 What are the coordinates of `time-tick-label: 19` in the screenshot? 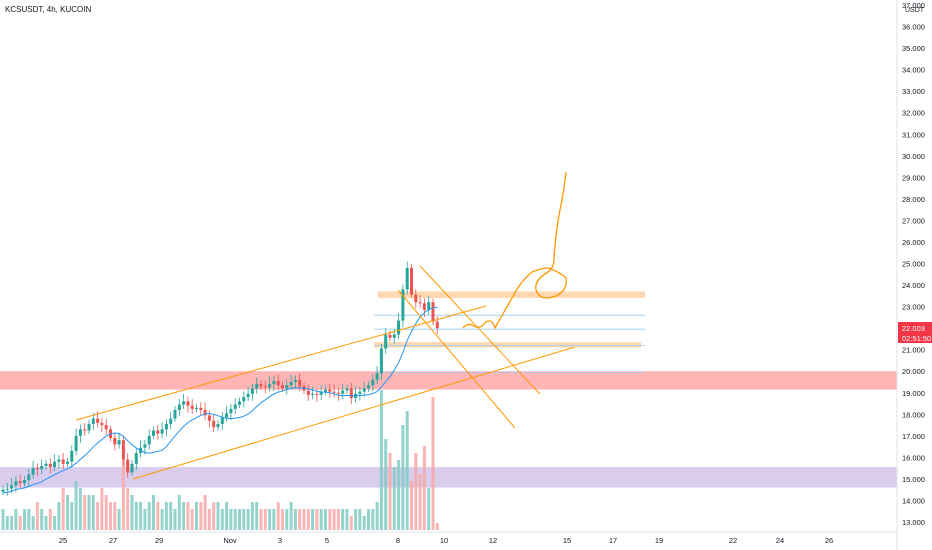 It's located at (659, 540).